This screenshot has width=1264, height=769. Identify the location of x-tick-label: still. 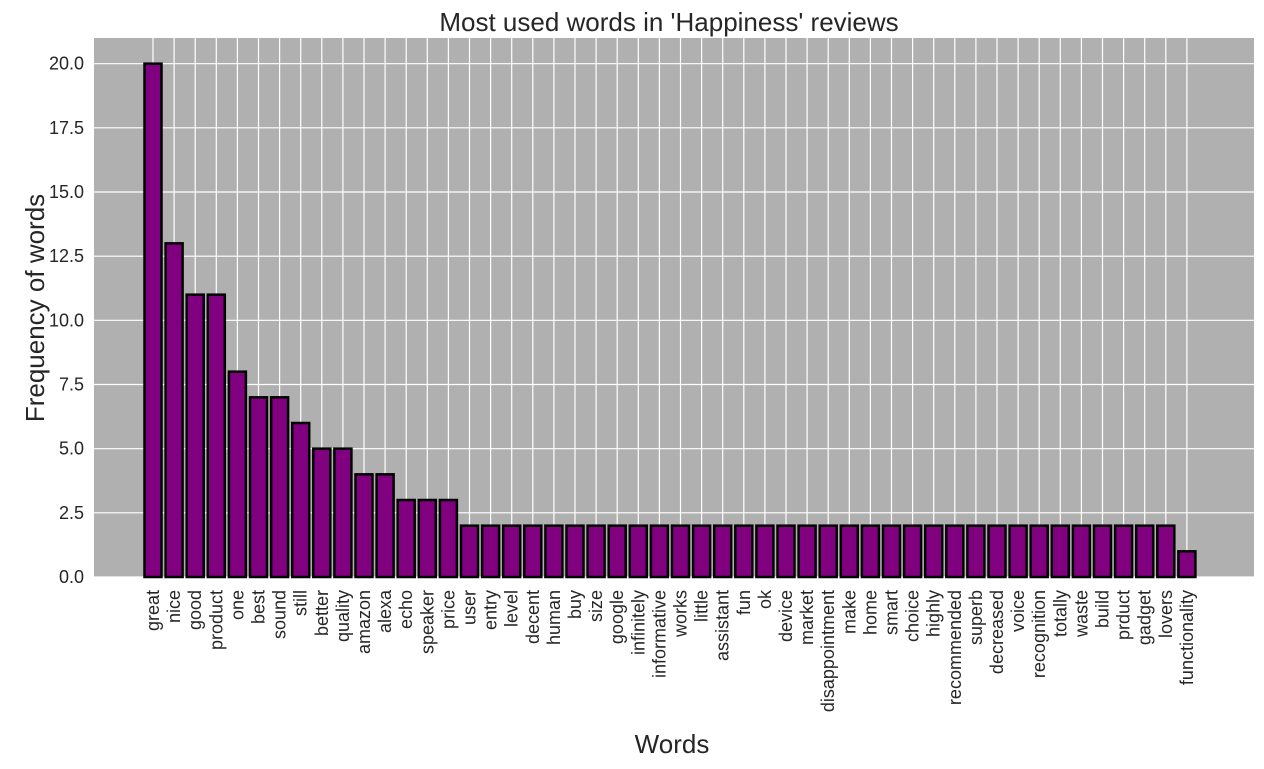
(301, 603).